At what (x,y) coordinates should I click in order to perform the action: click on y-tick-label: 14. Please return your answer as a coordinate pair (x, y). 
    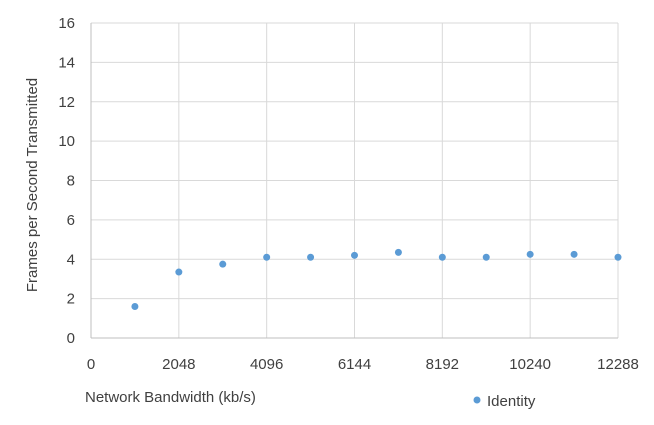
    Looking at the image, I should click on (66, 62).